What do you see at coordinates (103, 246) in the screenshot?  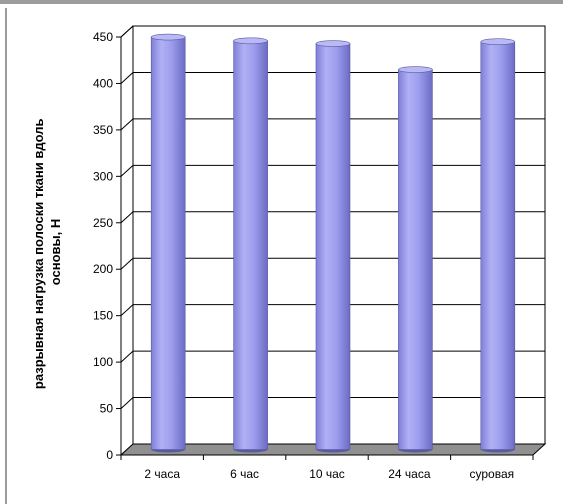 I see `y-tick-labels: 0 50 100 150 200 250 300 350 400 450` at bounding box center [103, 246].